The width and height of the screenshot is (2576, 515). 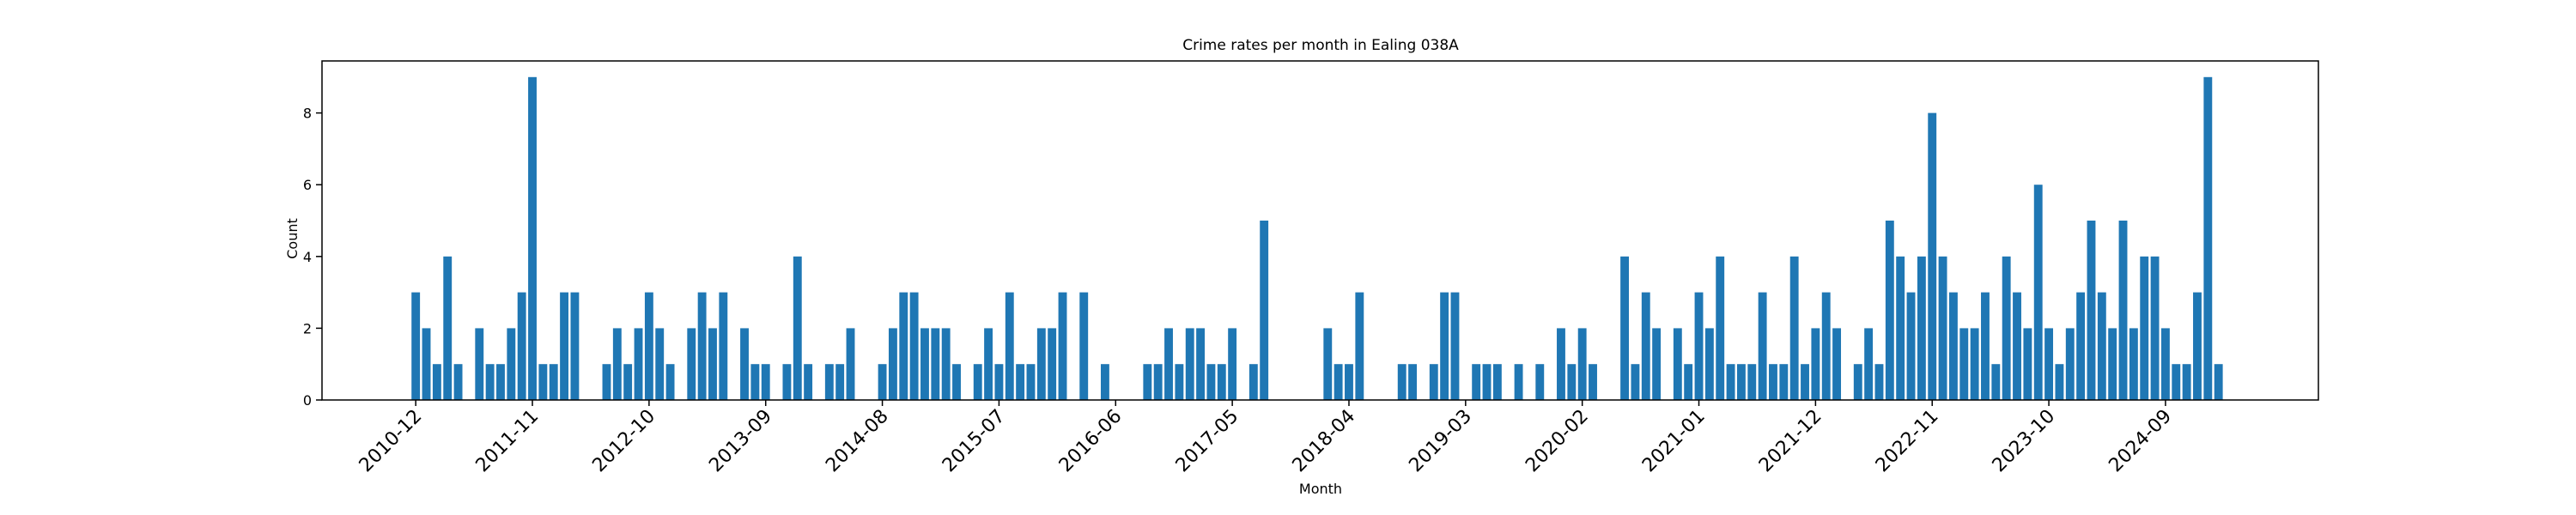 What do you see at coordinates (307, 400) in the screenshot?
I see `y-tick-label: 0` at bounding box center [307, 400].